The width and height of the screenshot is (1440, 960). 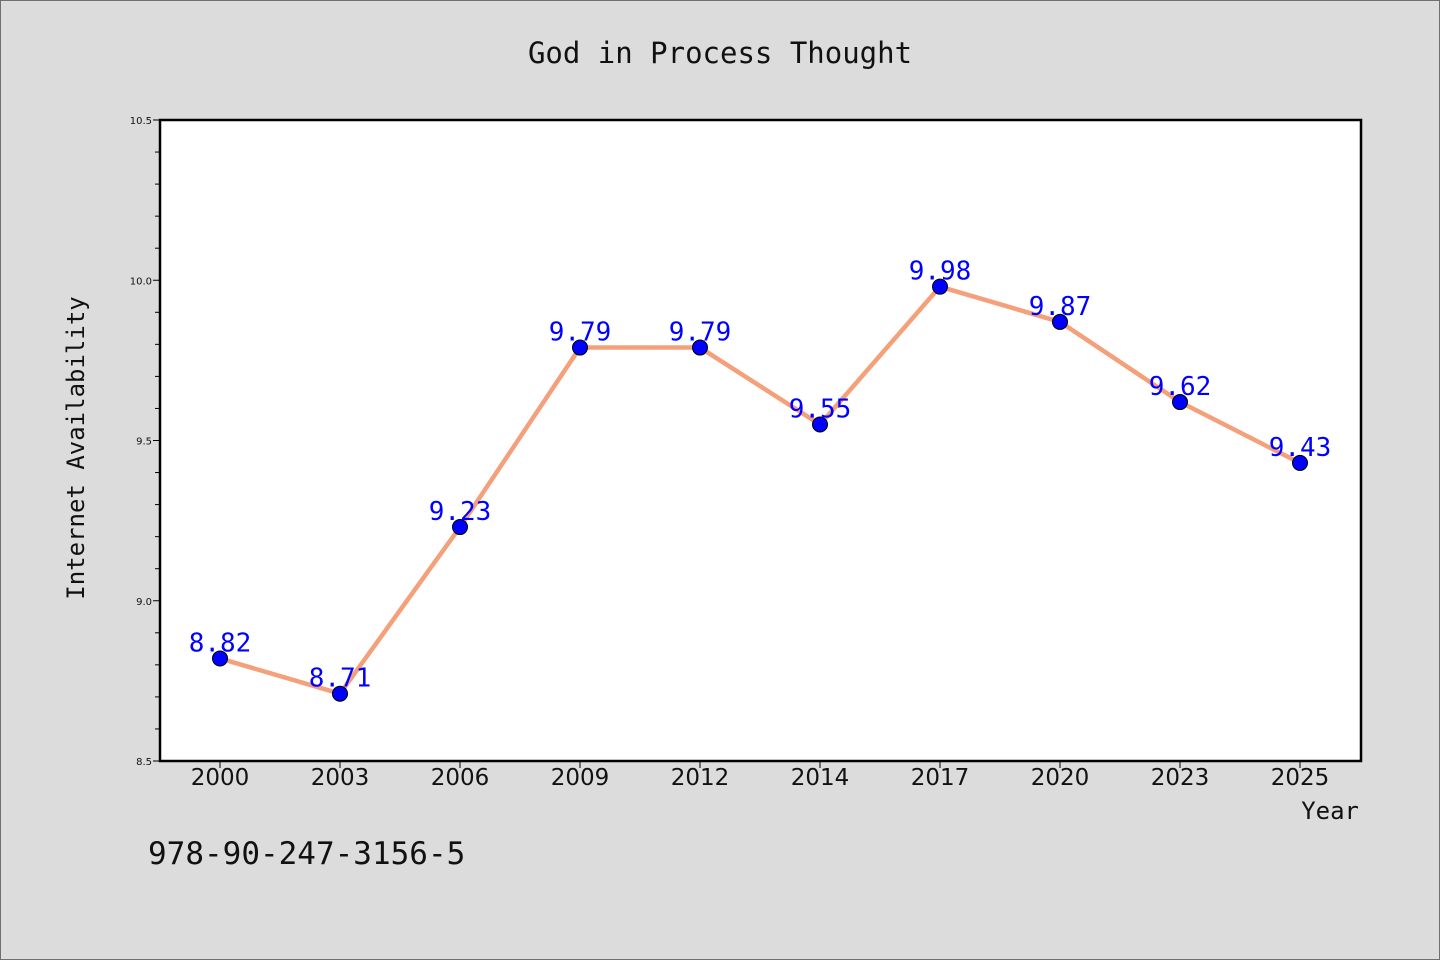 What do you see at coordinates (820, 409) in the screenshot?
I see `data-label: 9.55` at bounding box center [820, 409].